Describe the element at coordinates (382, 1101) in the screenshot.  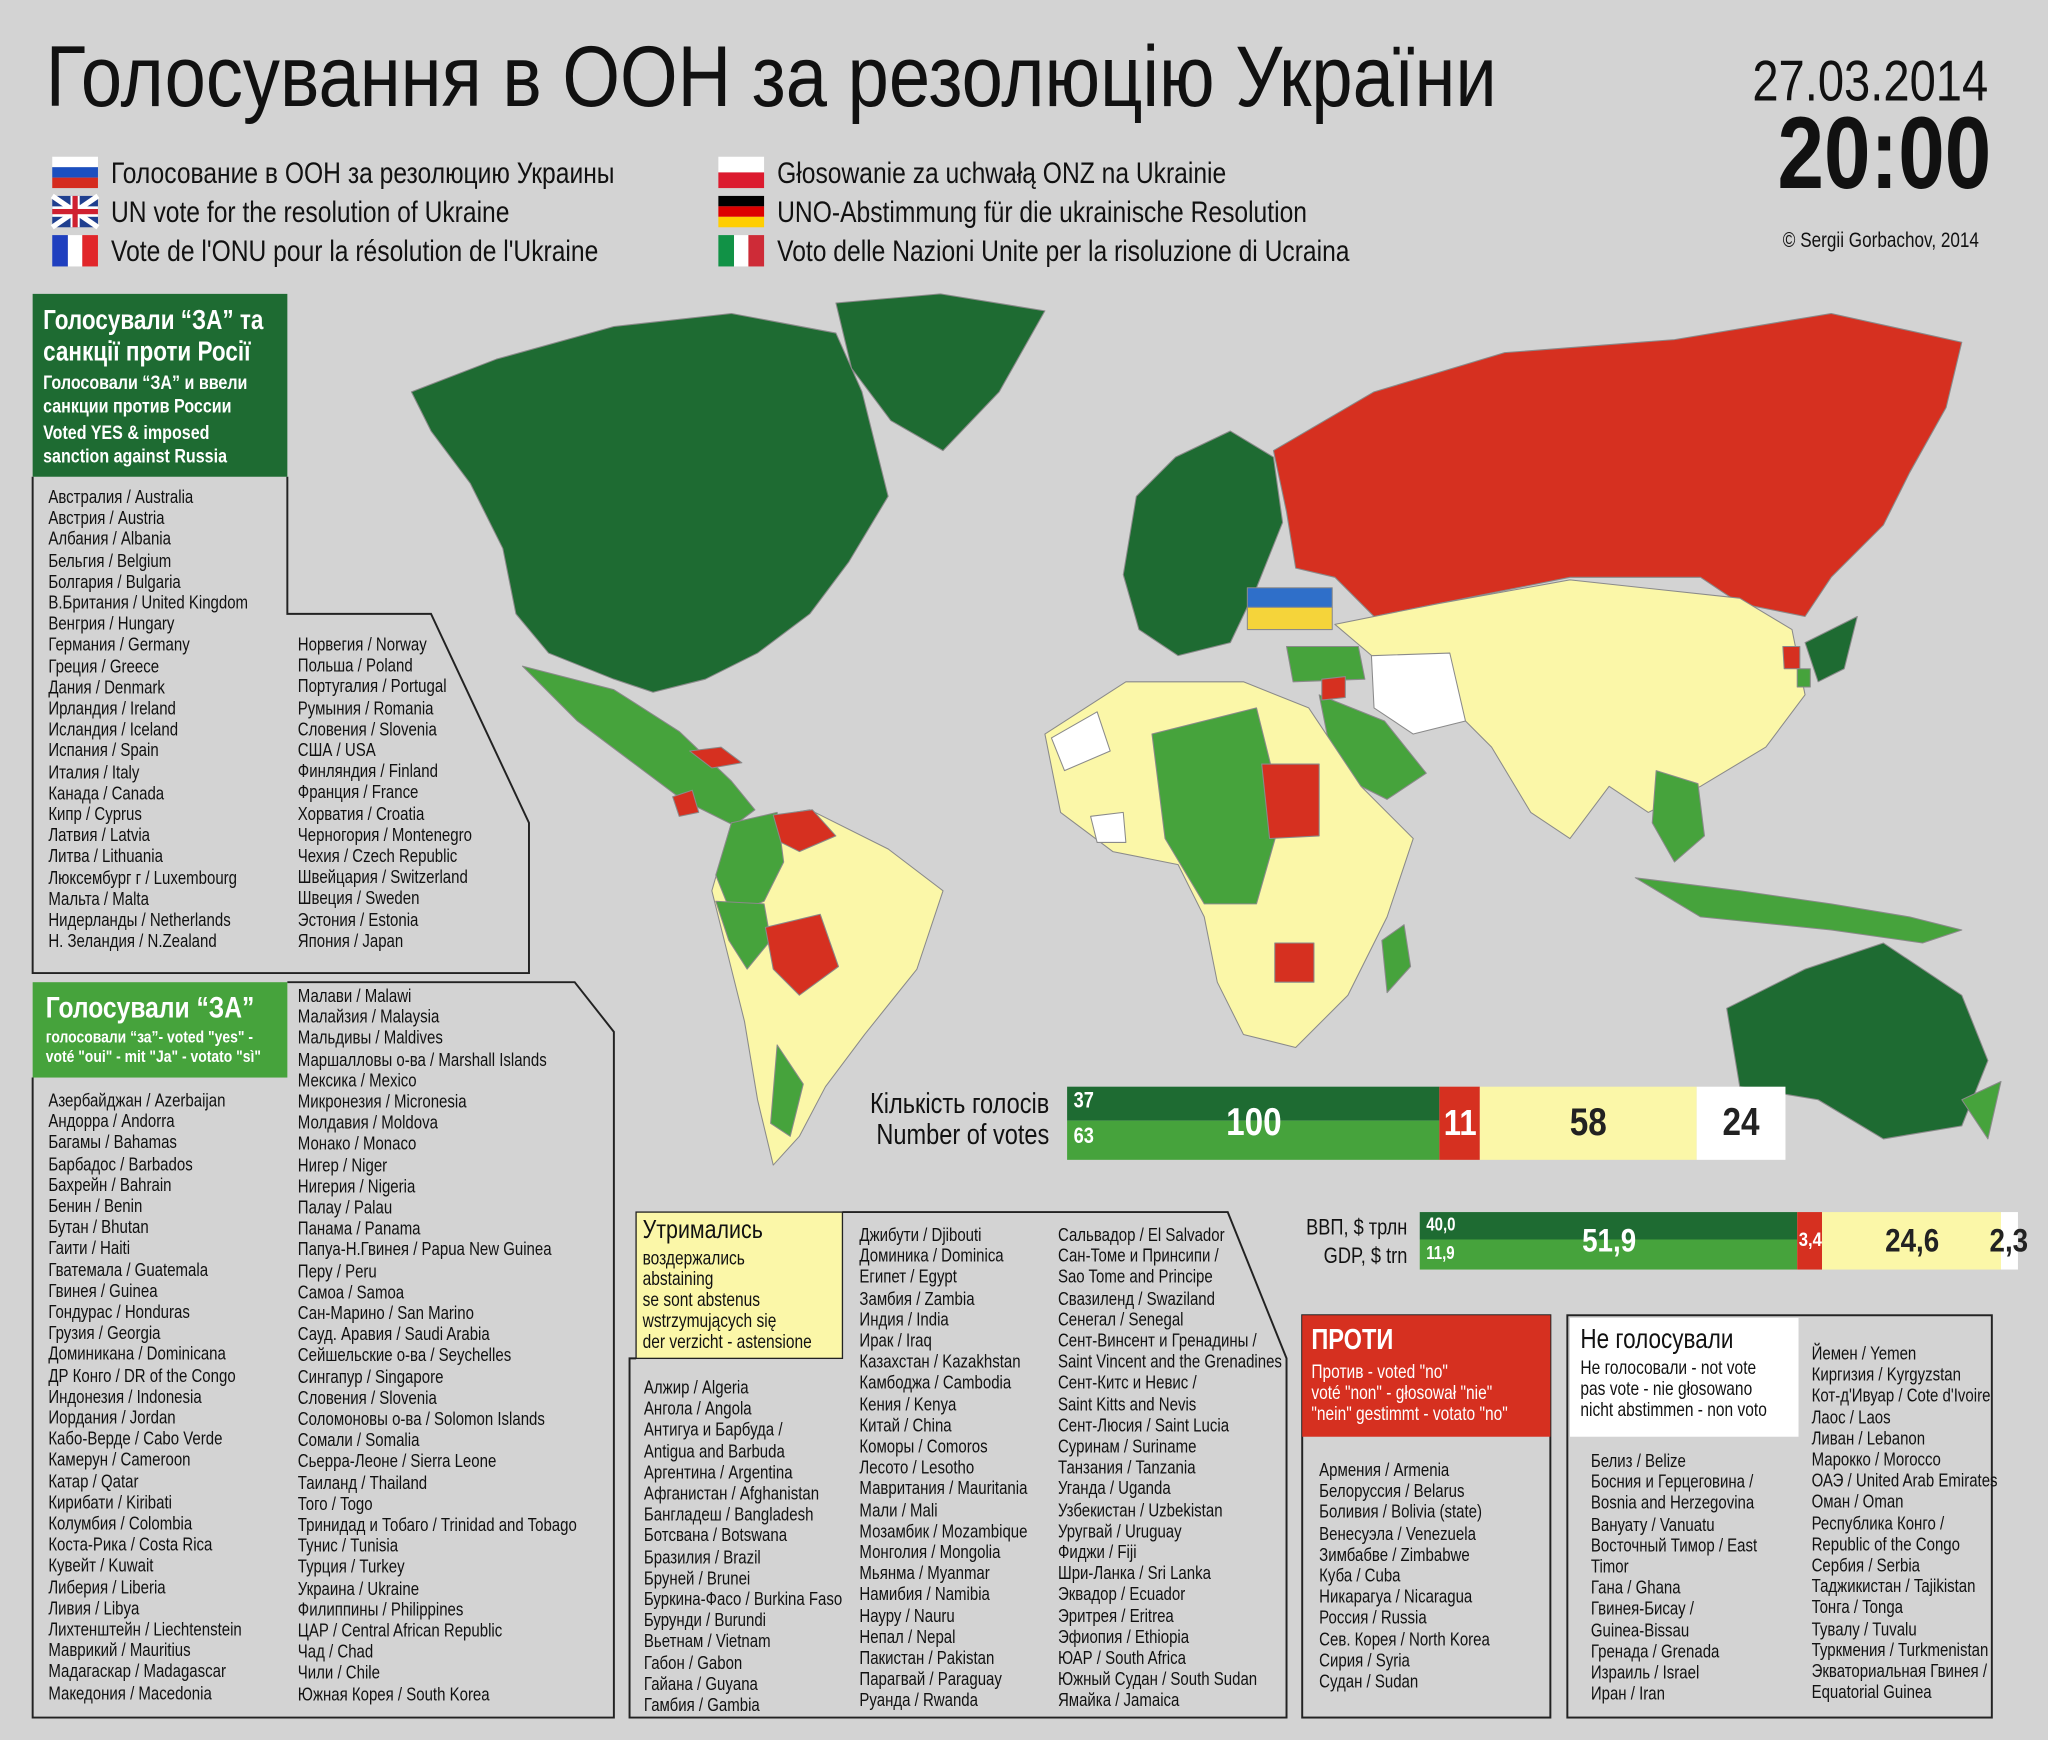
I see `country: Микронезия / Micronesia` at that location.